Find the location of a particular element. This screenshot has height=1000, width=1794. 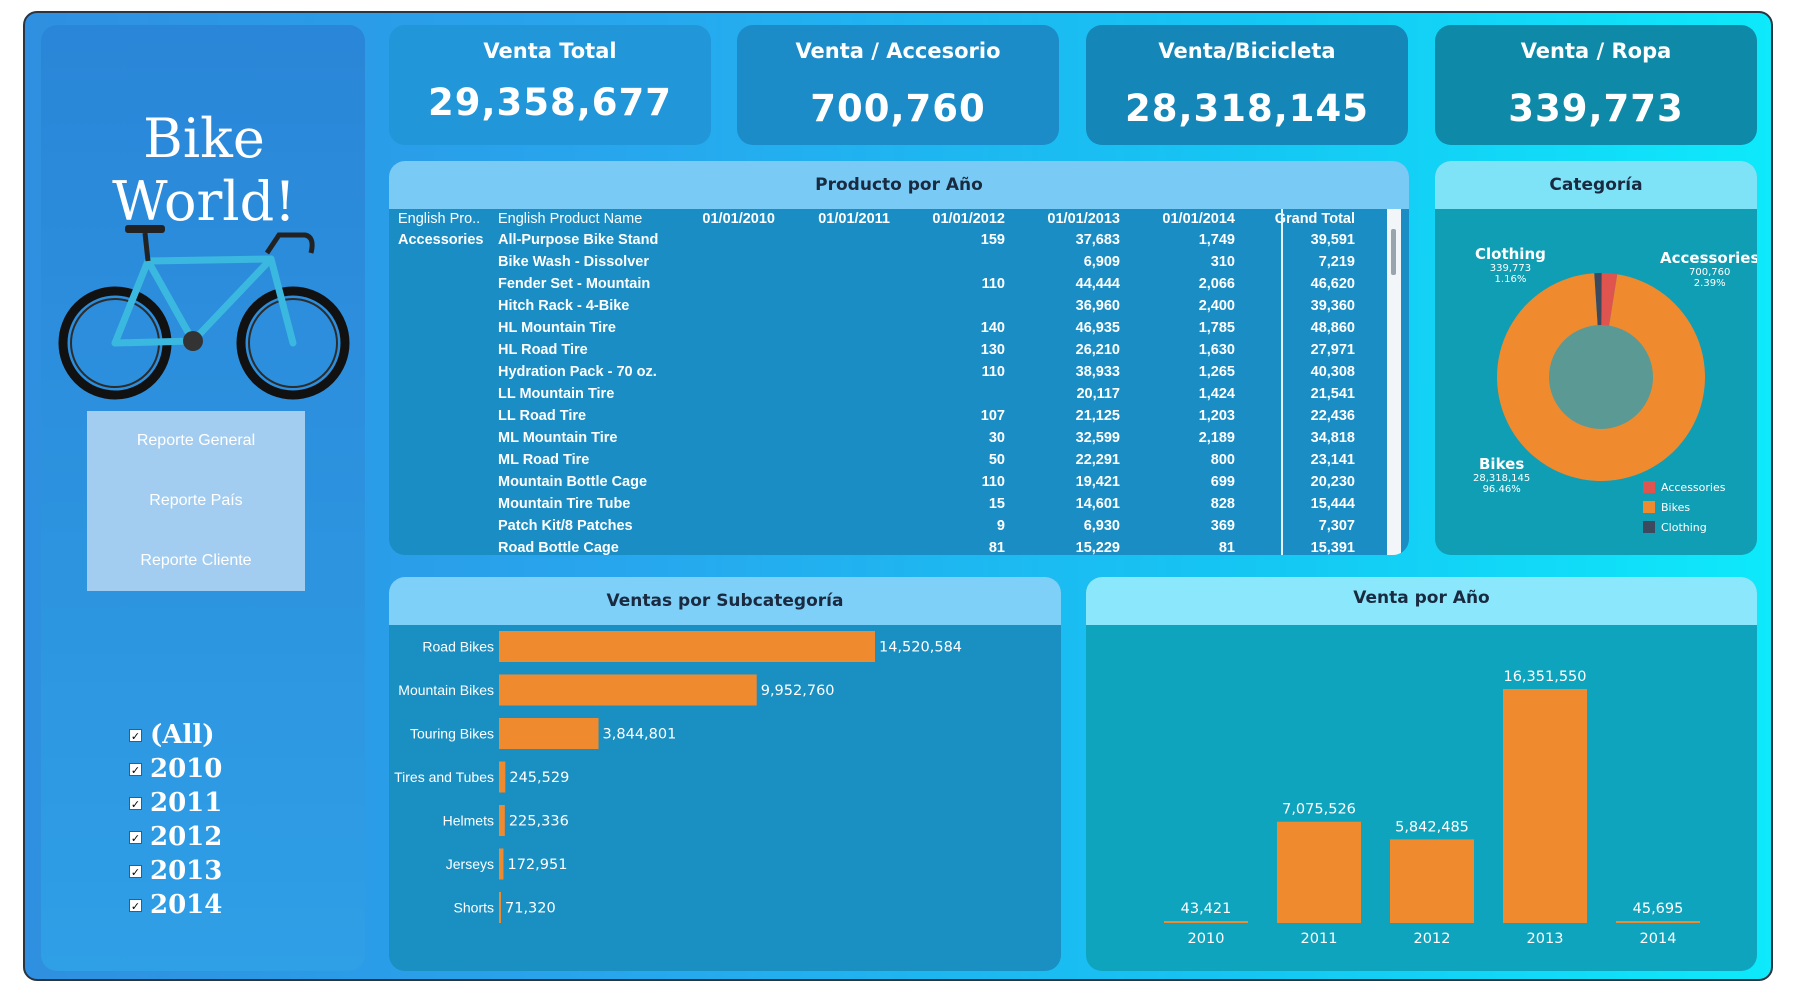

kpi-venta-bicicleta: Venta/Bicicleta 28,318,145 is located at coordinates (1247, 85).